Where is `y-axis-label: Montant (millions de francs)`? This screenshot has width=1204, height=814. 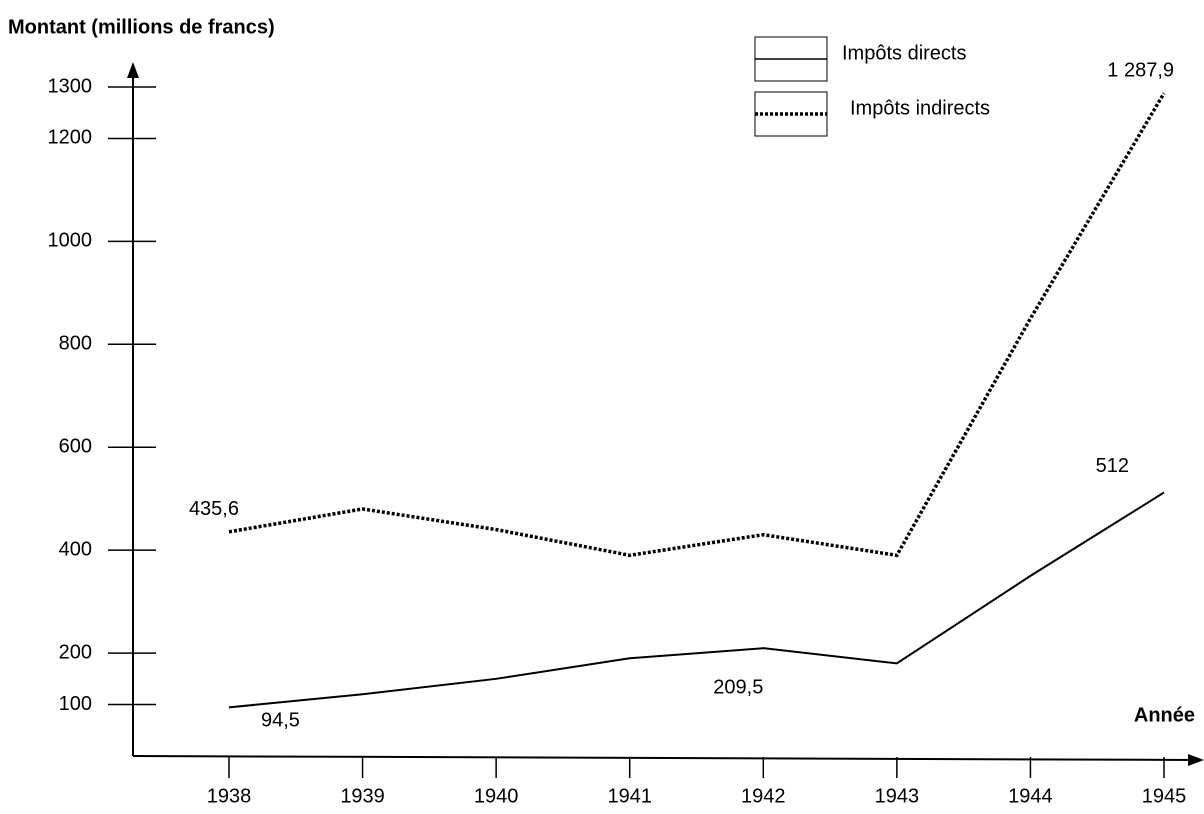 y-axis-label: Montant (millions de francs) is located at coordinates (141, 27).